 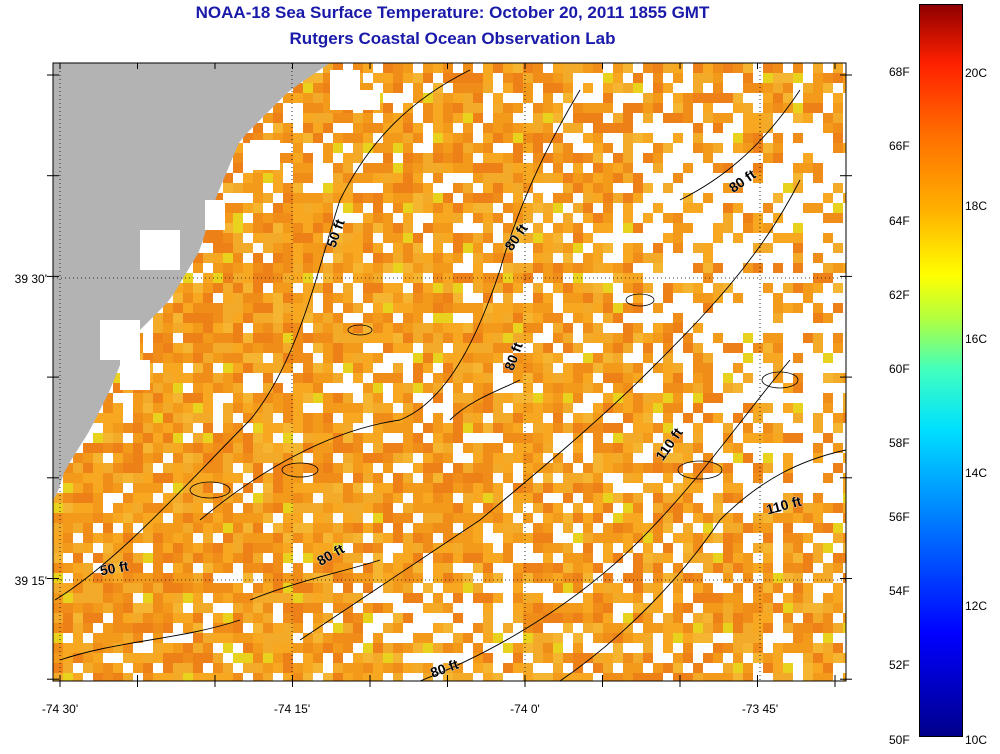 I want to click on temperature-colorbar, so click(x=941, y=370).